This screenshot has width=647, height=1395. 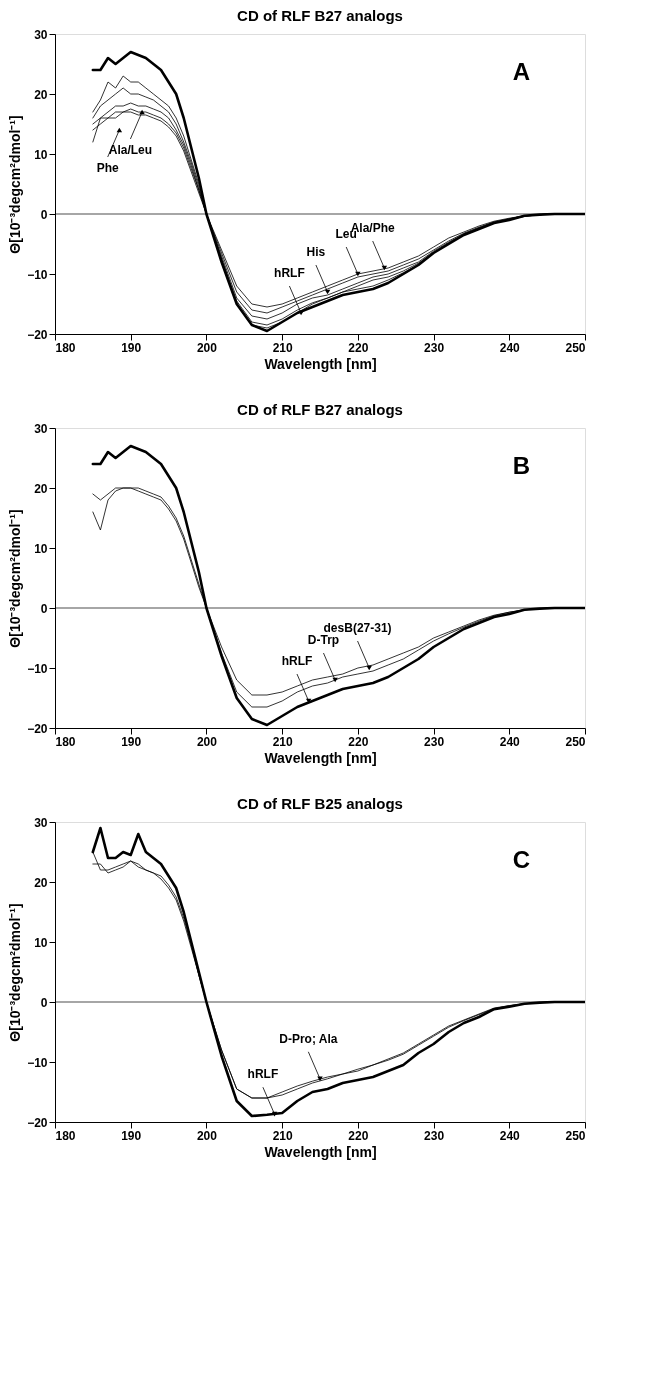 What do you see at coordinates (521, 465) in the screenshot?
I see `annotation: B` at bounding box center [521, 465].